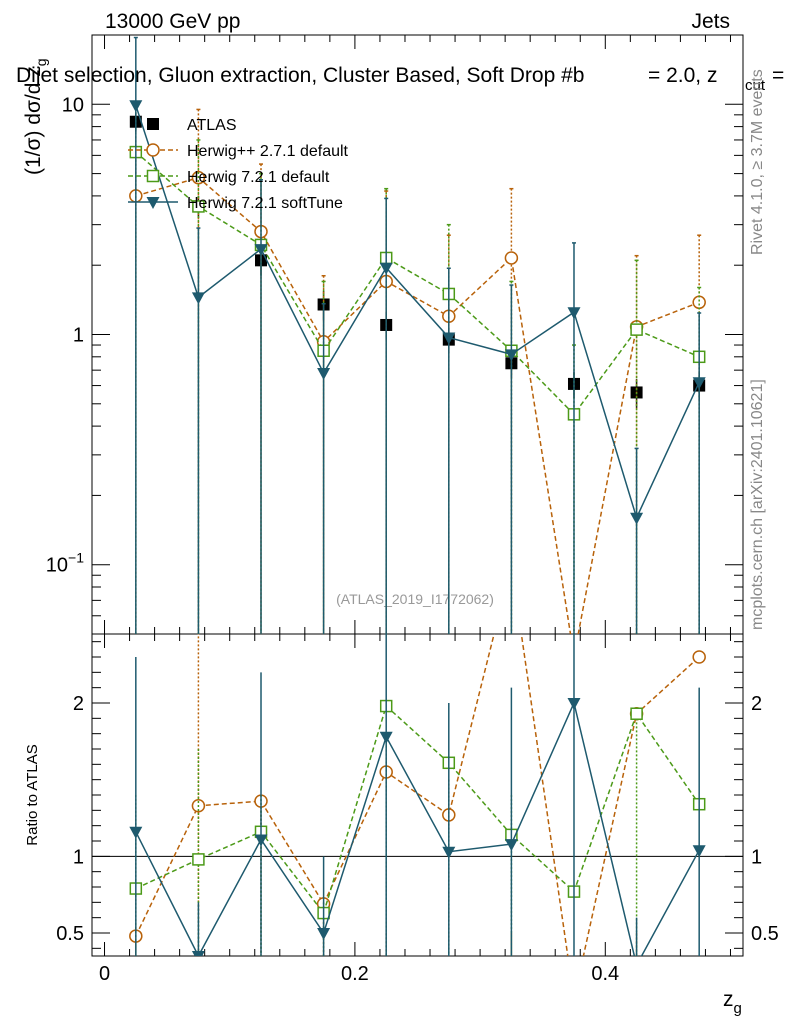 This screenshot has width=786, height=1029. I want to click on analysis-watermark: (ATLAS_2019_I1772062), so click(415, 599).